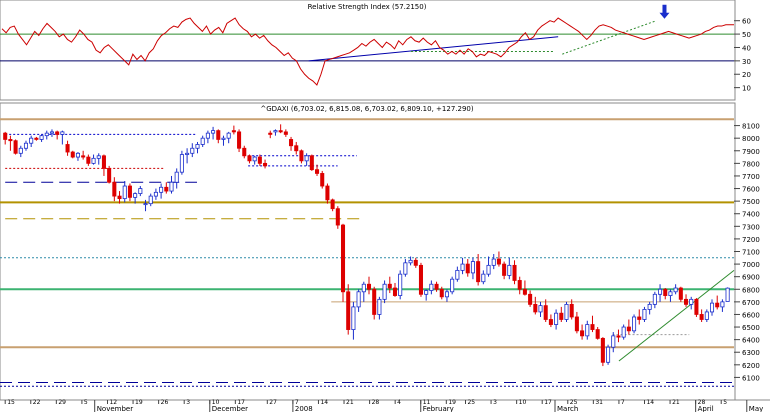 This screenshot has width=770, height=412. I want to click on price-y-tick-label: 8100, so click(751, 127).